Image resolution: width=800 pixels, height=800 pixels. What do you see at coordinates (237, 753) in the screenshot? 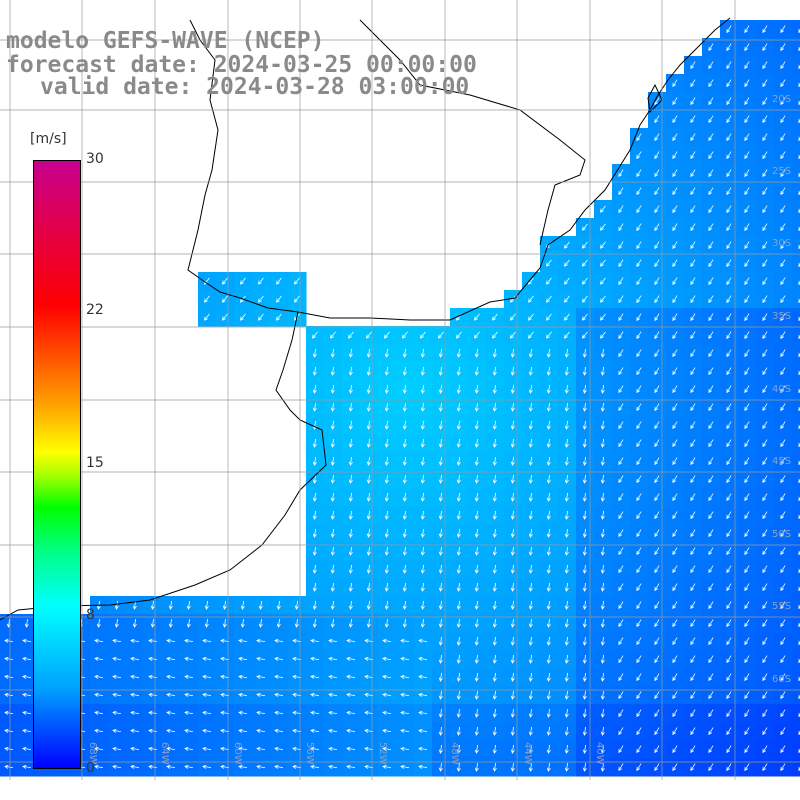
I see `longitude-label: 60W` at bounding box center [237, 753].